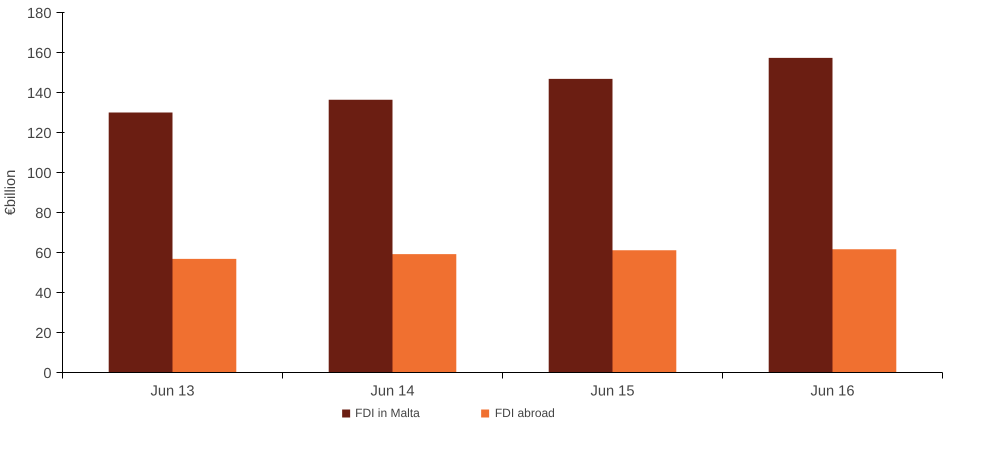  What do you see at coordinates (43, 334) in the screenshot?
I see `y-tick-label: 20` at bounding box center [43, 334].